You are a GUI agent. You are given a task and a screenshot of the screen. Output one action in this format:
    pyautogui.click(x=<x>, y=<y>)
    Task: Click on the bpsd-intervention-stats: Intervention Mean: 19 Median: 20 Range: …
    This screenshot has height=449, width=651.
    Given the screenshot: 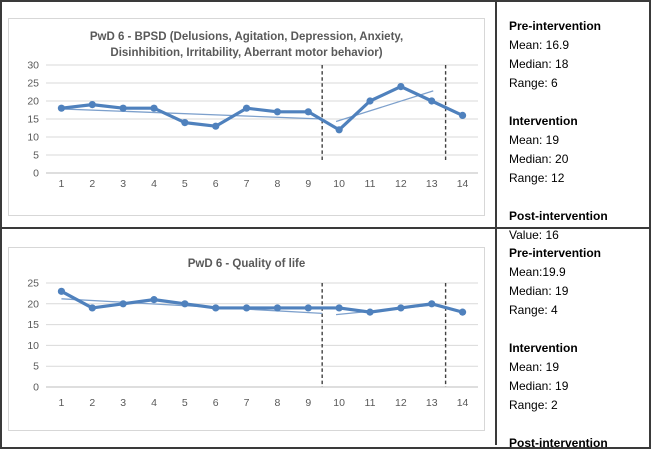 What is the action you would take?
    pyautogui.click(x=576, y=150)
    